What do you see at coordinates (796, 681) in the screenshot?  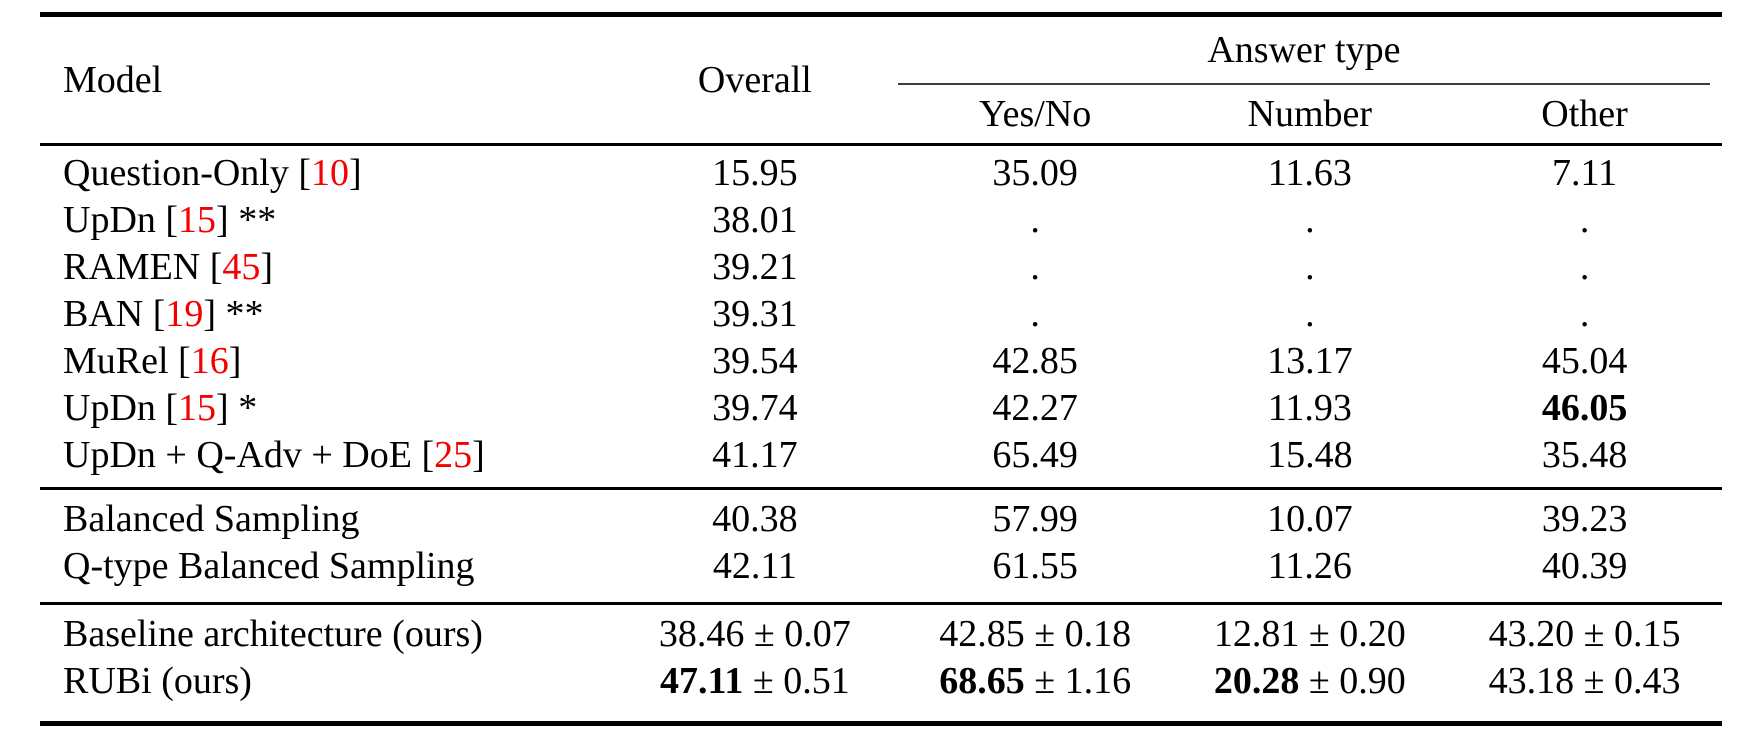 I see `overall-std: ± 0.51` at bounding box center [796, 681].